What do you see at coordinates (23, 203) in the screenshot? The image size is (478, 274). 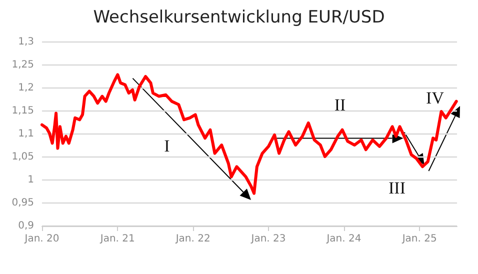 I see `y-tick-label: 0,95` at bounding box center [23, 203].